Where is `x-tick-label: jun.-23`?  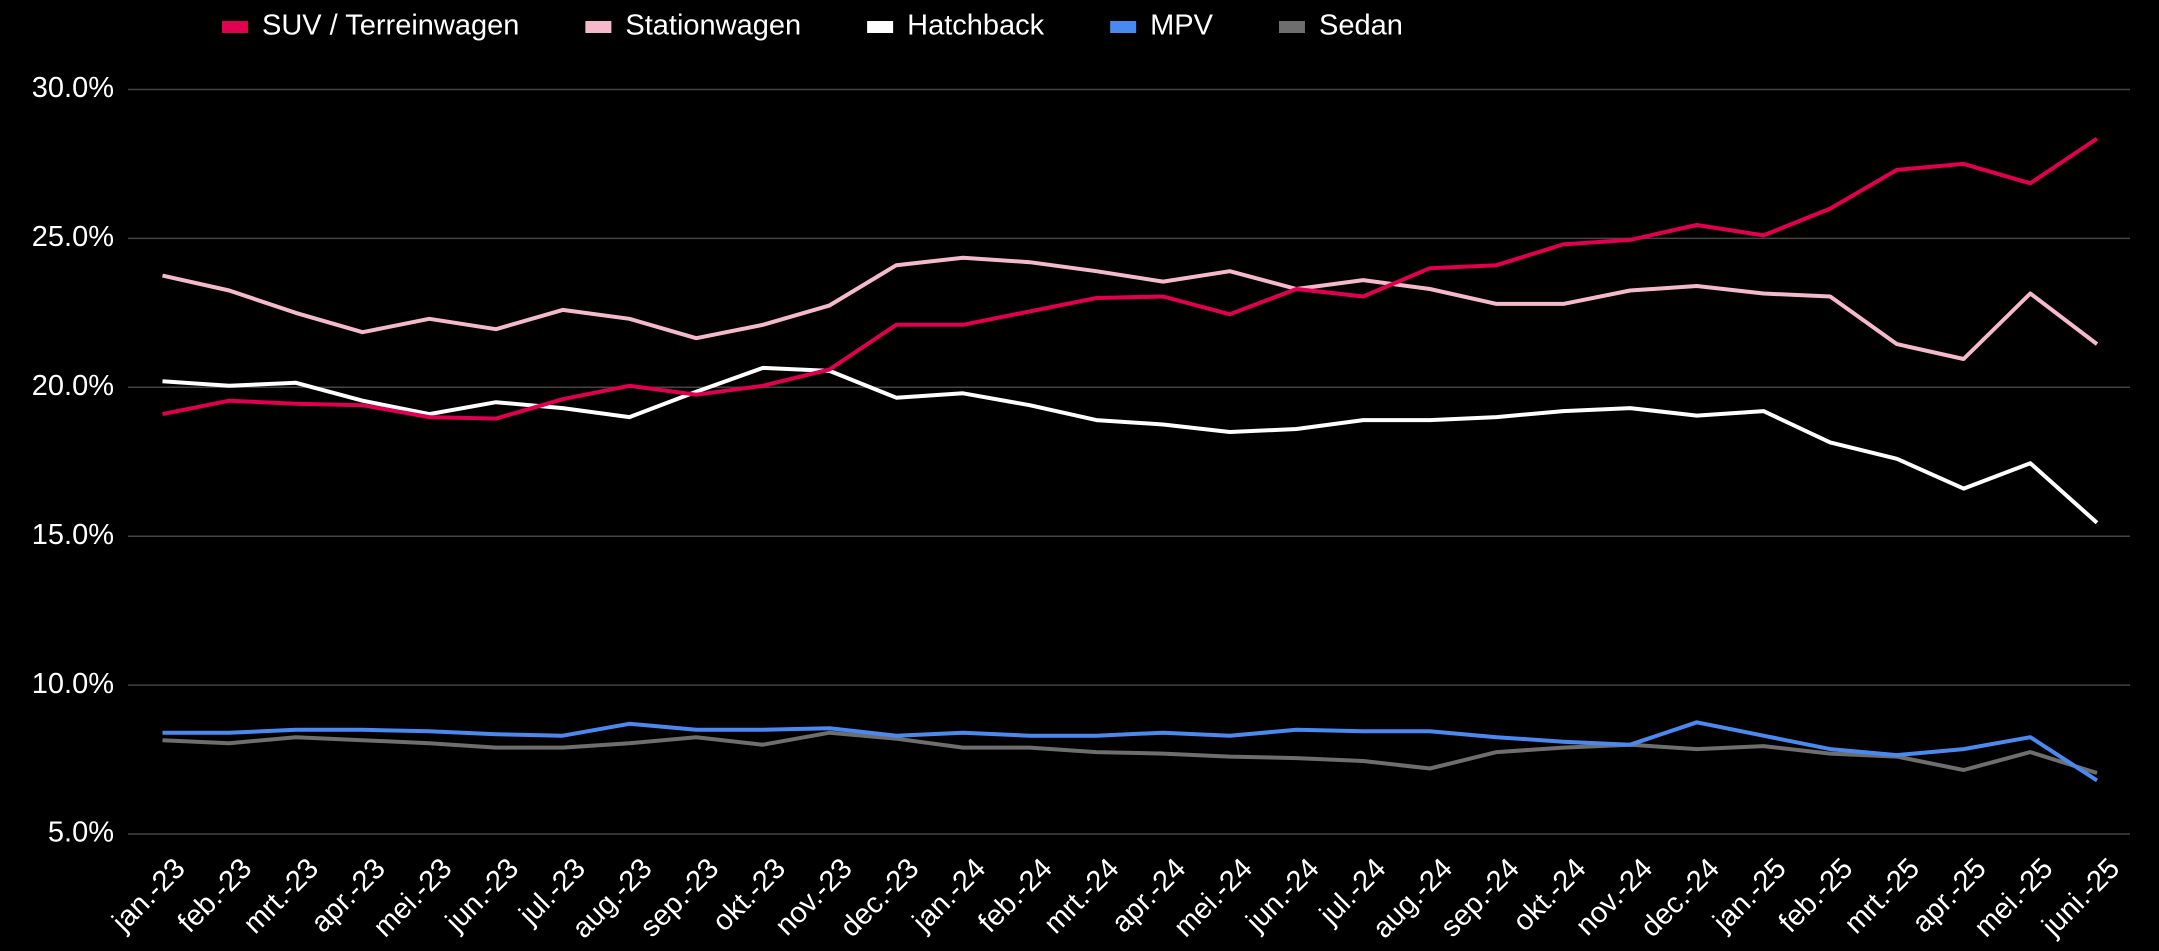 x-tick-label: jun.-23 is located at coordinates (482, 895).